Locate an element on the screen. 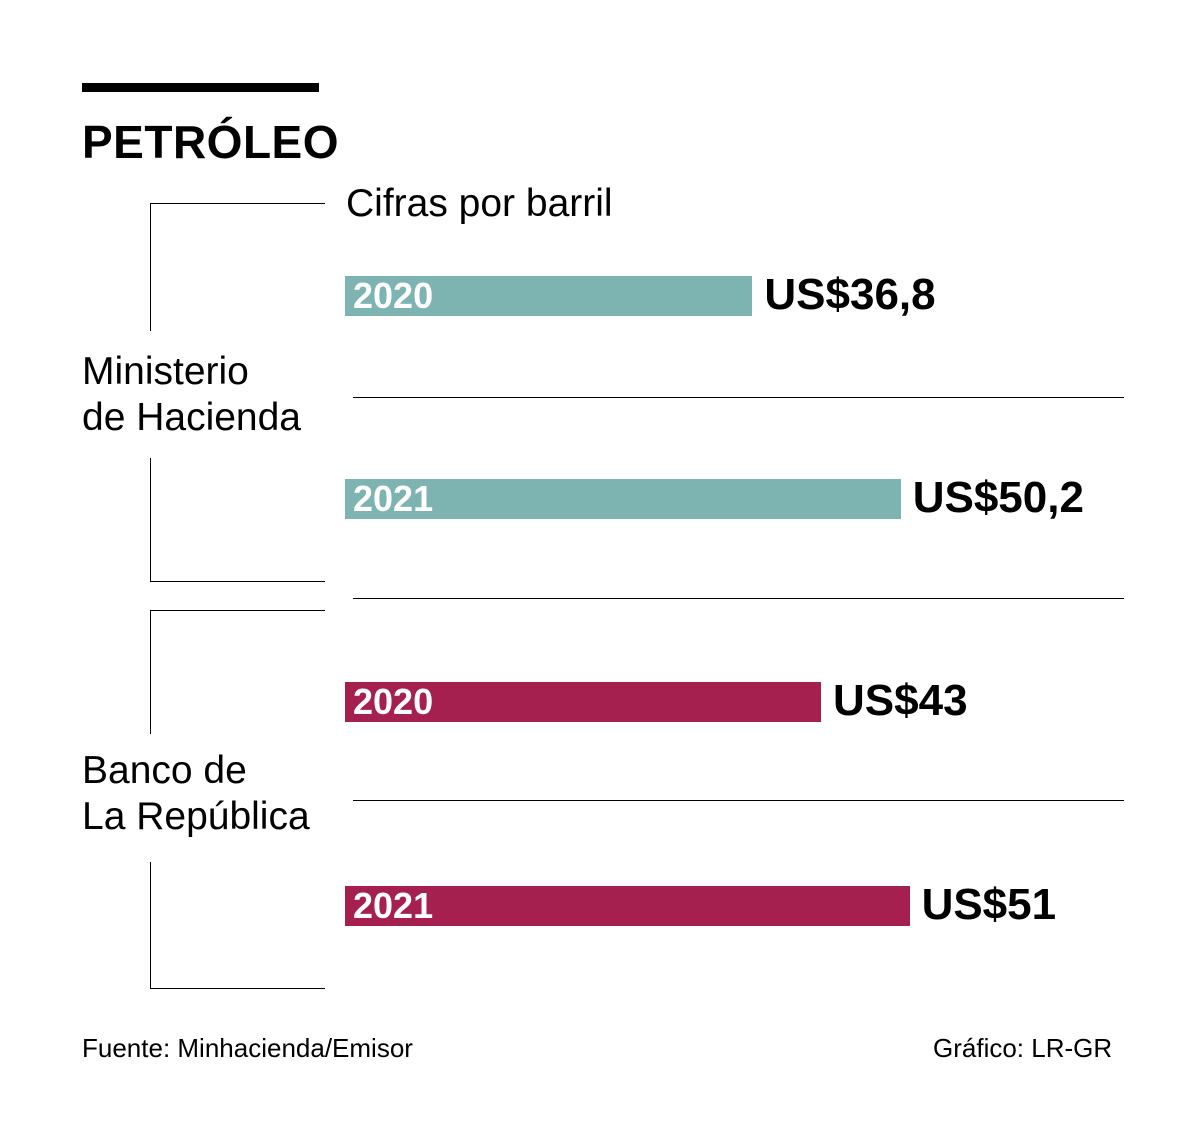  bracket-2-upper-vertical is located at coordinates (150, 672).